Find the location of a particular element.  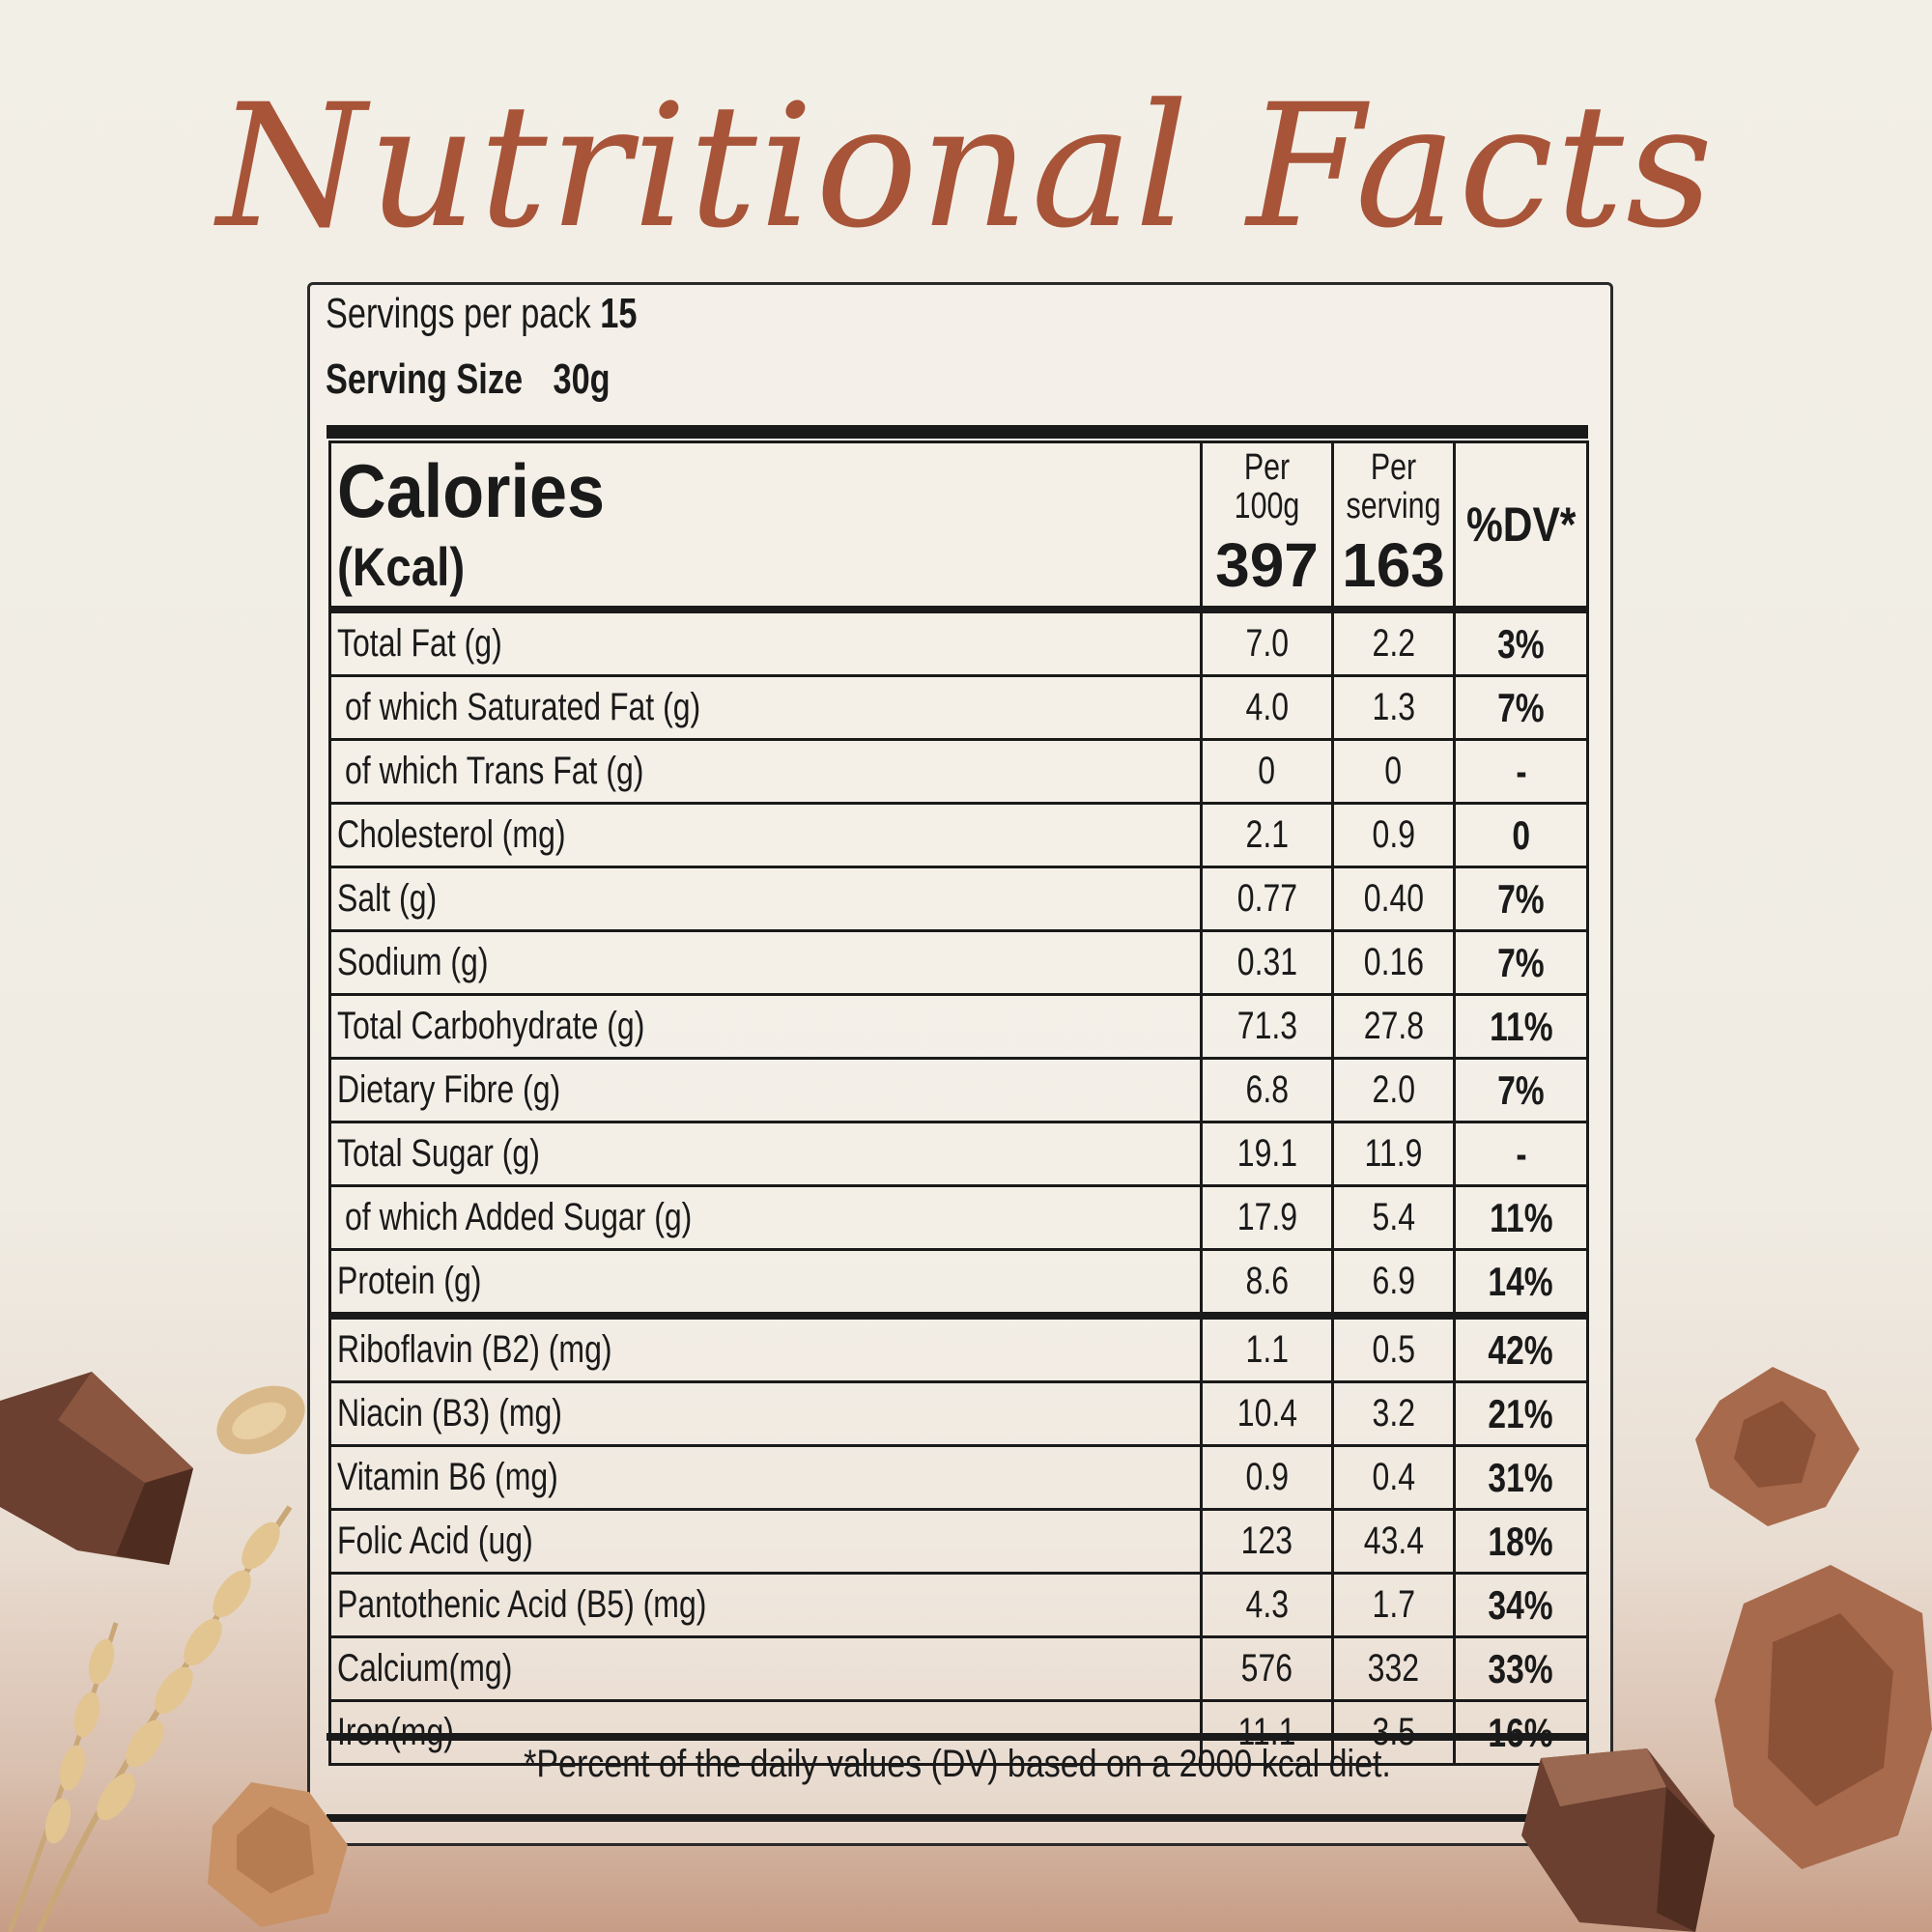

per-serving-value: 0.9 is located at coordinates (1393, 834).